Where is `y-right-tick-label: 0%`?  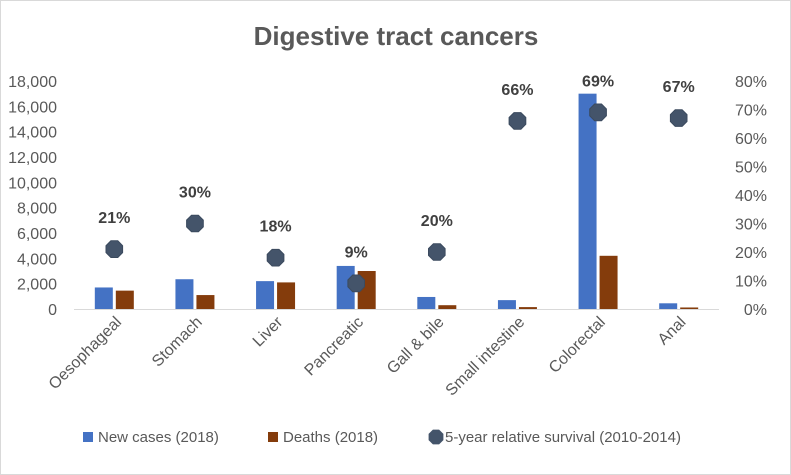
y-right-tick-label: 0% is located at coordinates (755, 310).